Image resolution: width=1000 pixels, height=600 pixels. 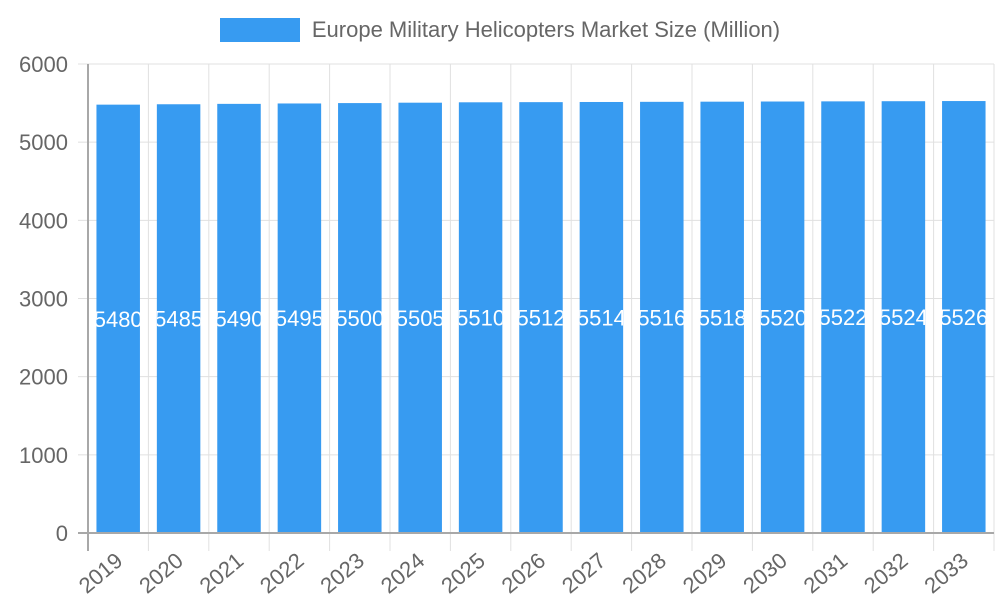 What do you see at coordinates (946, 573) in the screenshot?
I see `x-tick-label: 2033` at bounding box center [946, 573].